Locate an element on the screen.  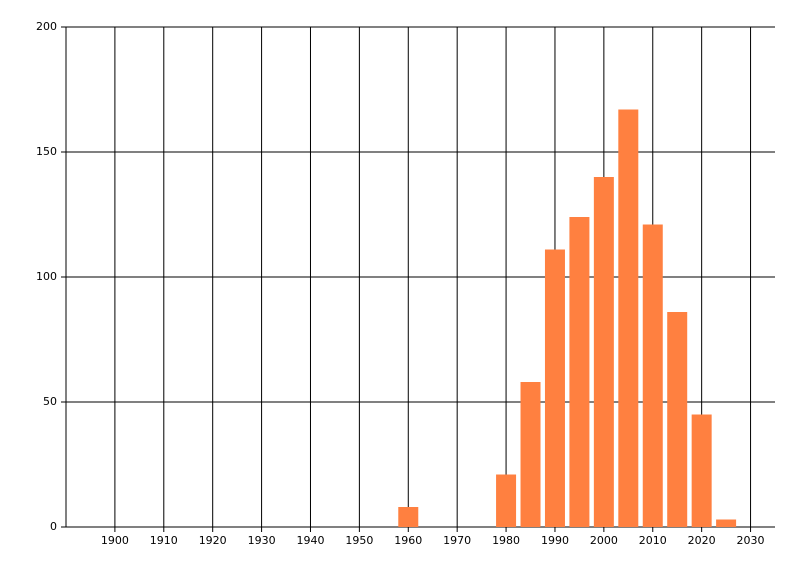
x-tick-label: 1930 is located at coordinates (262, 540).